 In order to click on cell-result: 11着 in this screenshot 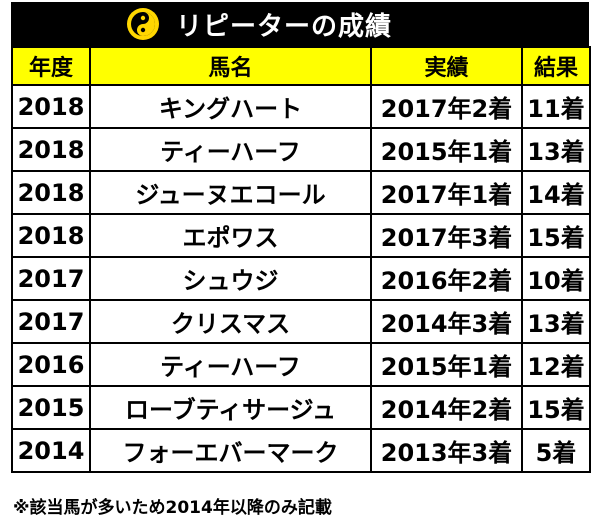, I will do `click(556, 106)`.